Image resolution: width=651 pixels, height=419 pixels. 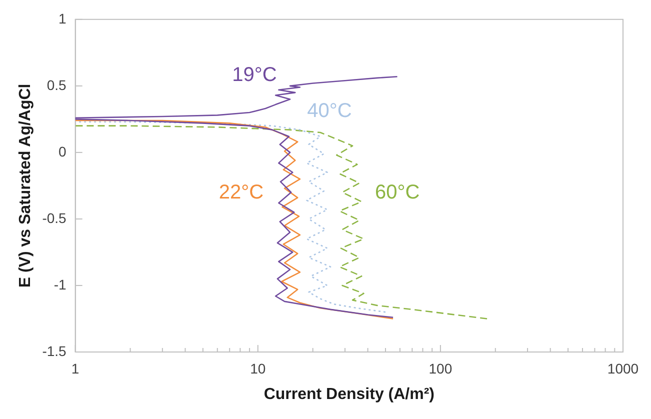 I want to click on x-tick-label: 100, so click(x=440, y=368).